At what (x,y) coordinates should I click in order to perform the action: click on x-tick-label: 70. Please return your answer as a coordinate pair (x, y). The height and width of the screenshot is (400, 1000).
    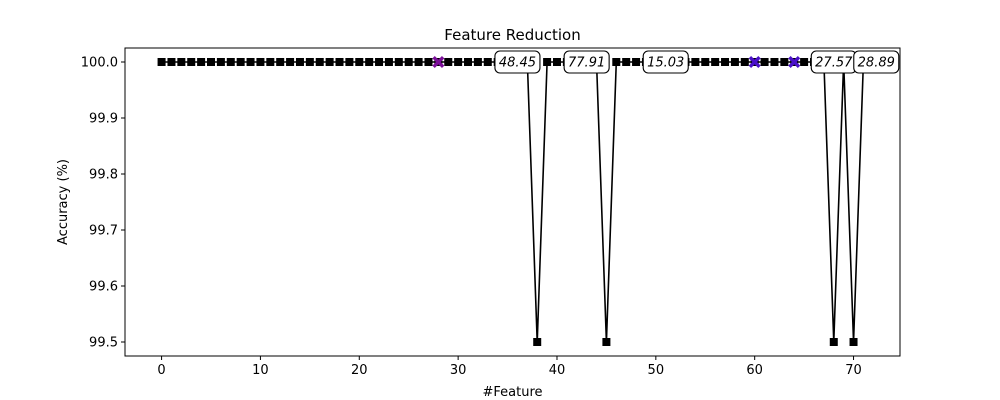
    Looking at the image, I should click on (853, 370).